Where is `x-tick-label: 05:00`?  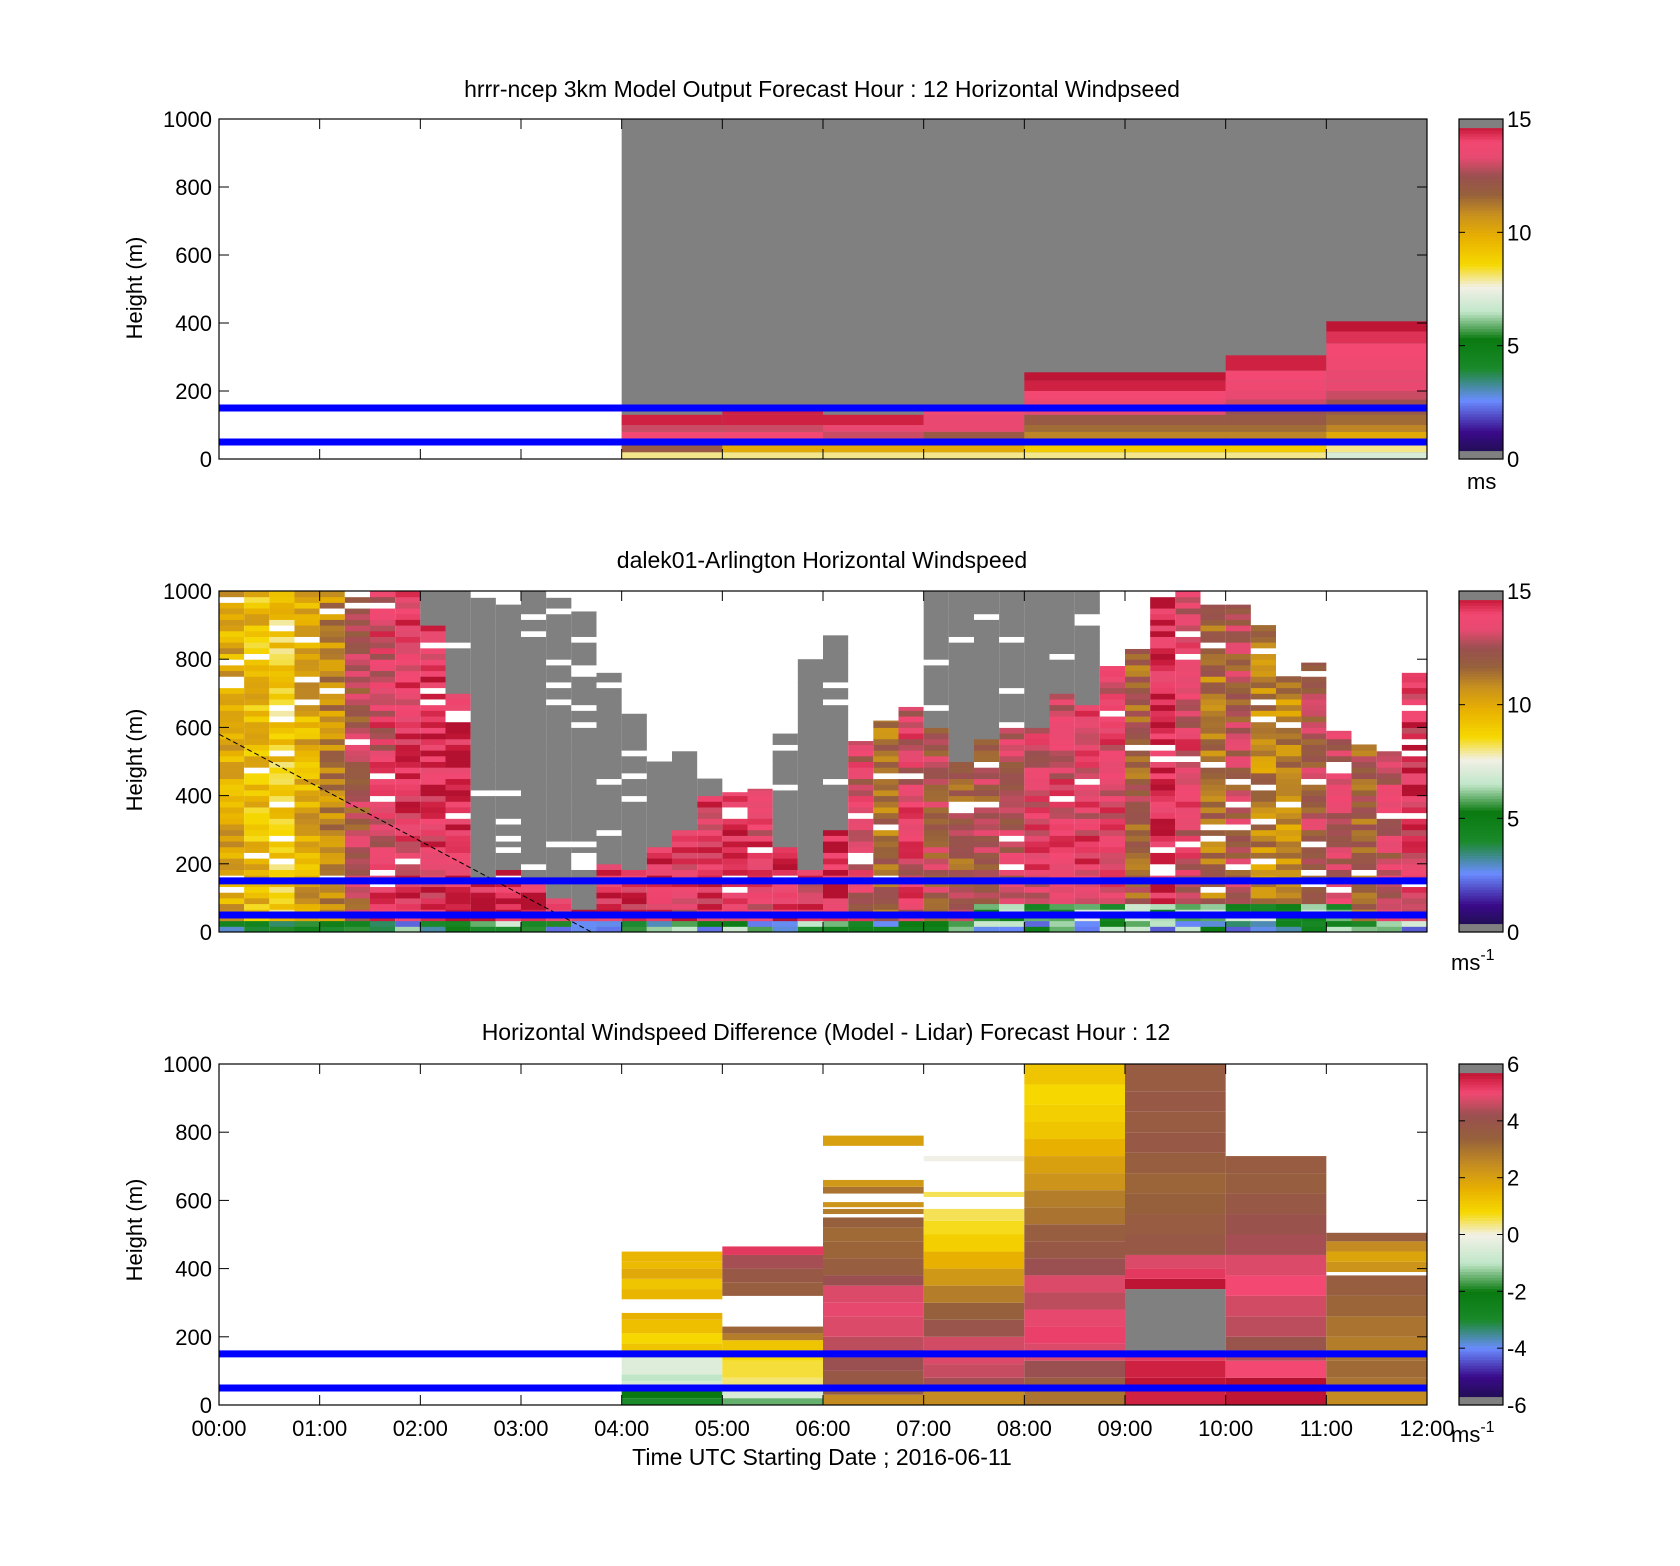 x-tick-label: 05:00 is located at coordinates (722, 1428).